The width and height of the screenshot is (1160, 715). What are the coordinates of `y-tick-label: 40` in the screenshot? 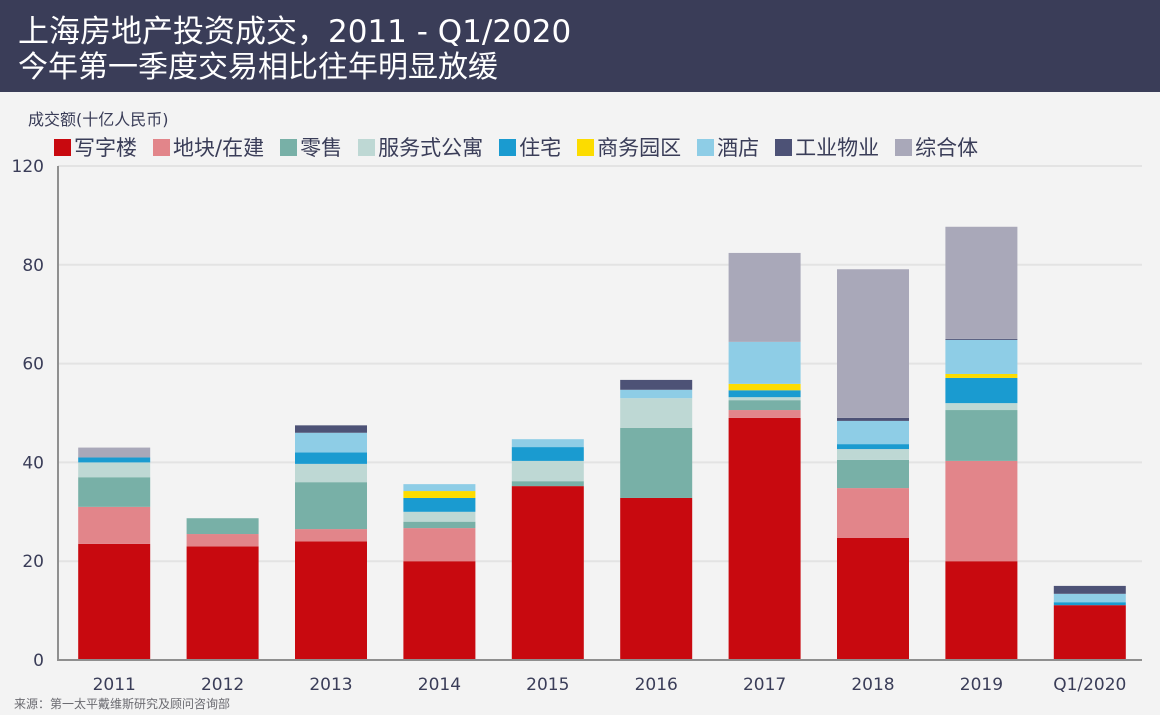 It's located at (33, 463).